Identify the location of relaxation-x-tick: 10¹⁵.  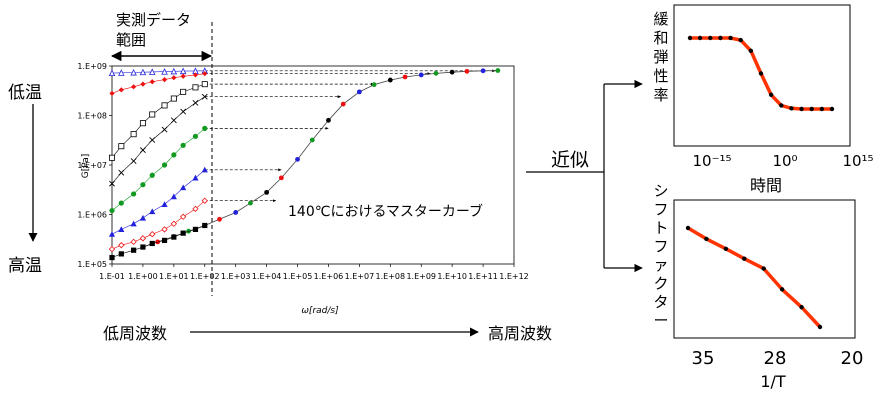
(857, 161).